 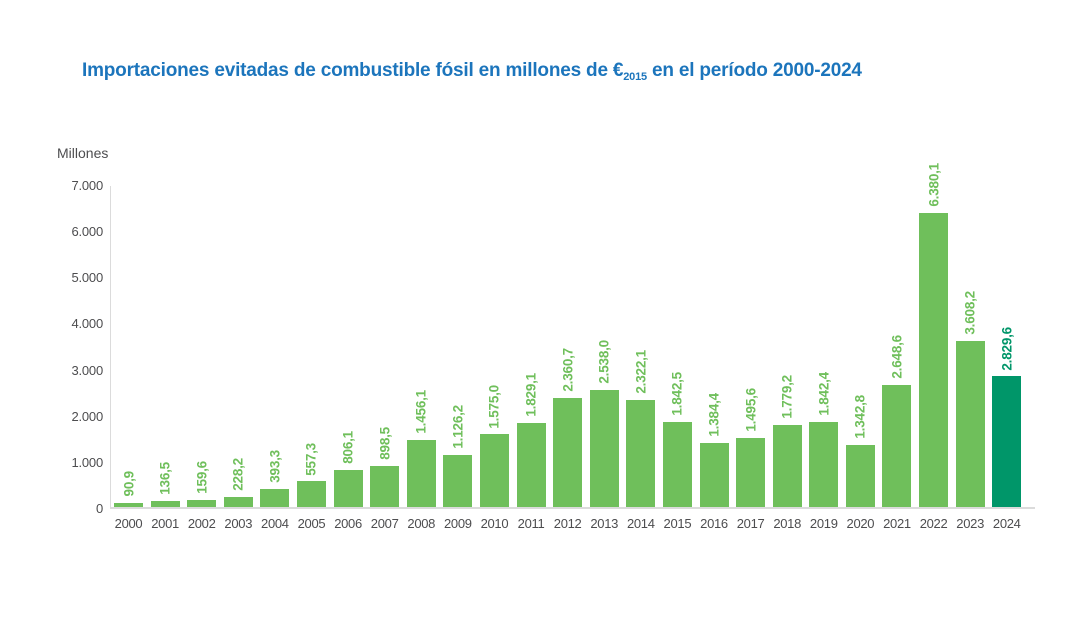 I want to click on bar-2014, so click(x=641, y=453).